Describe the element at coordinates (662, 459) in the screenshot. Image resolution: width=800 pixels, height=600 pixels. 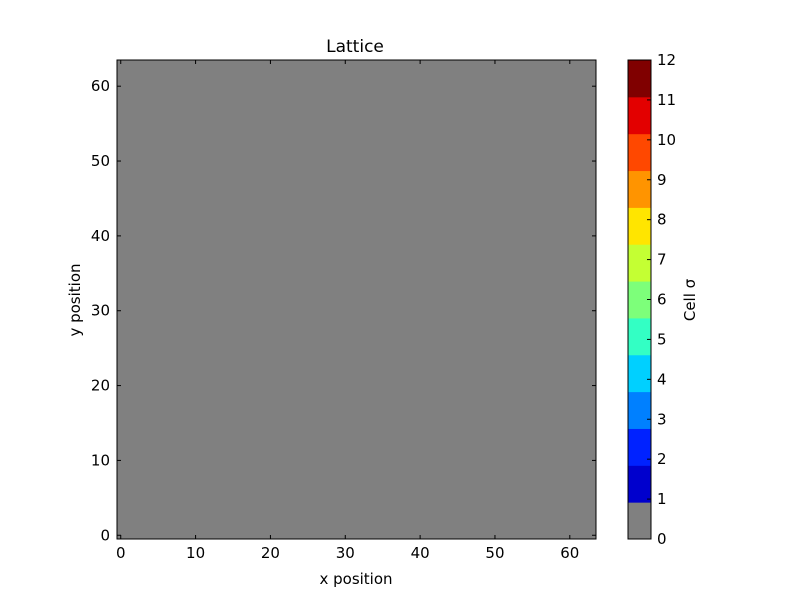
I see `colorbar-tick-label: 2` at that location.